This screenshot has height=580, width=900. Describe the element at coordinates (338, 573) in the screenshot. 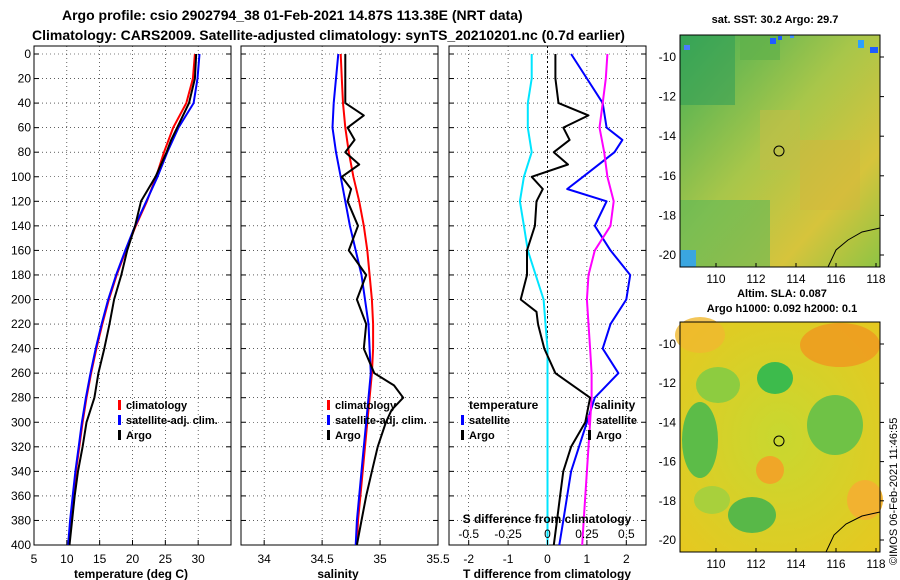

I see `salinity-xlabel: salinity` at that location.